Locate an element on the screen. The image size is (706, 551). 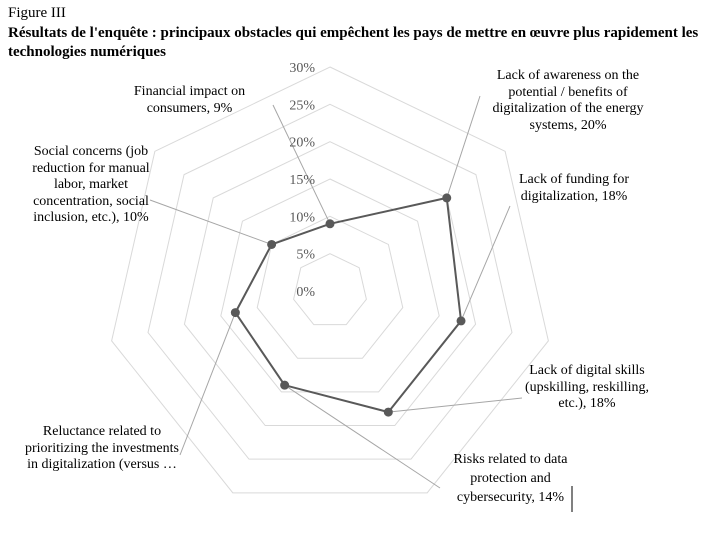
axis-tick-label: 0% is located at coordinates (305, 292).